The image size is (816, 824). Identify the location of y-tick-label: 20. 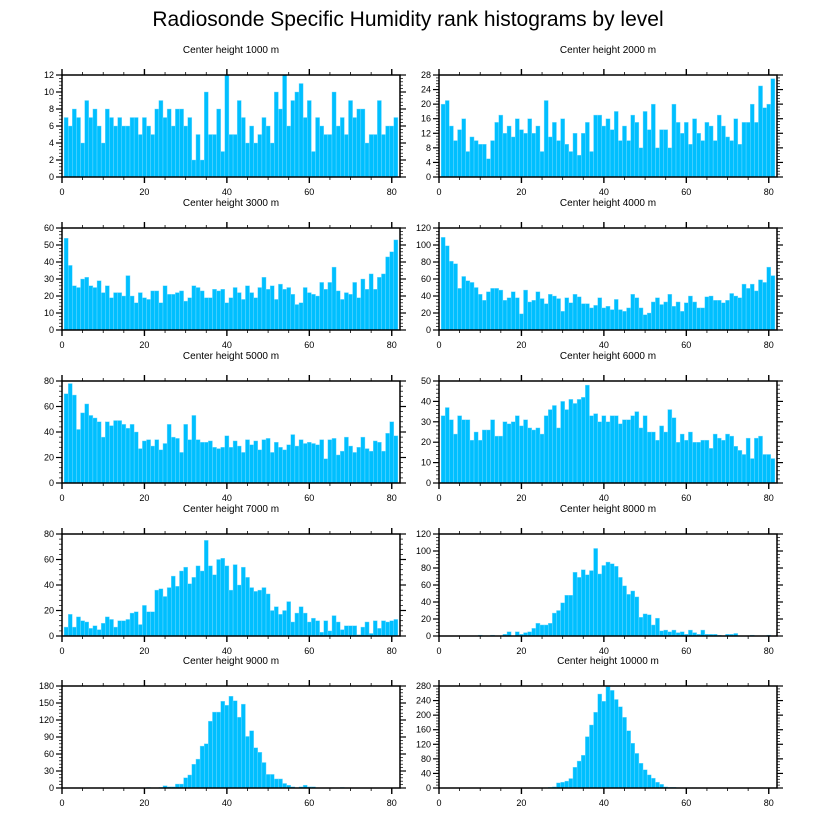
(426, 104).